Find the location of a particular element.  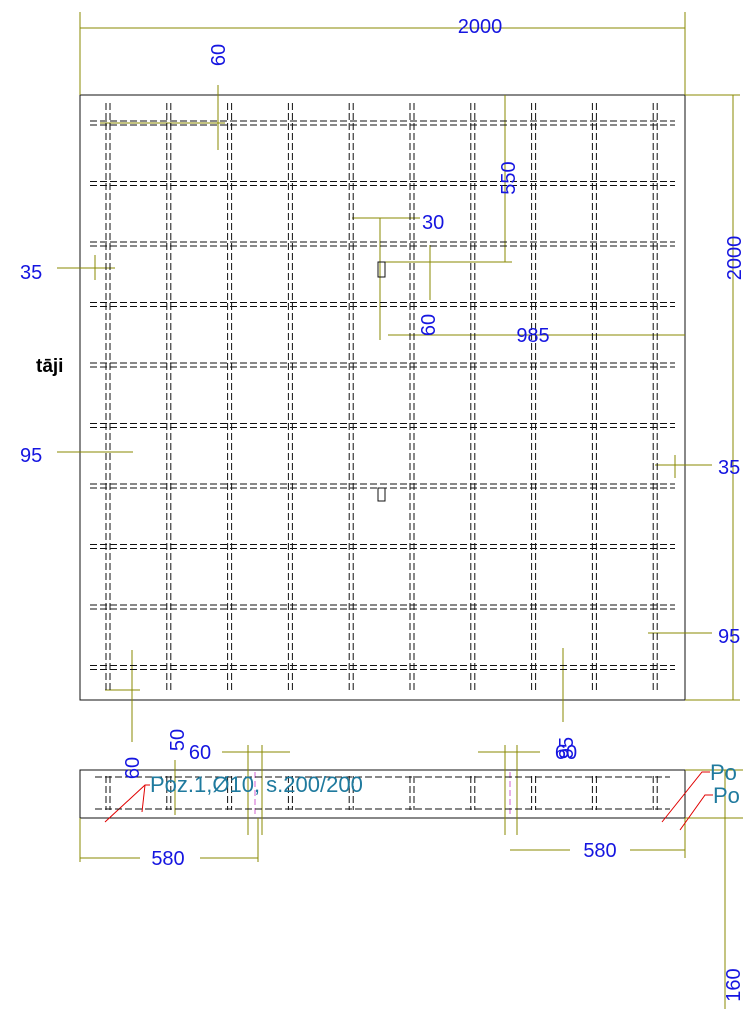

dim-label: 50 is located at coordinates (178, 740).